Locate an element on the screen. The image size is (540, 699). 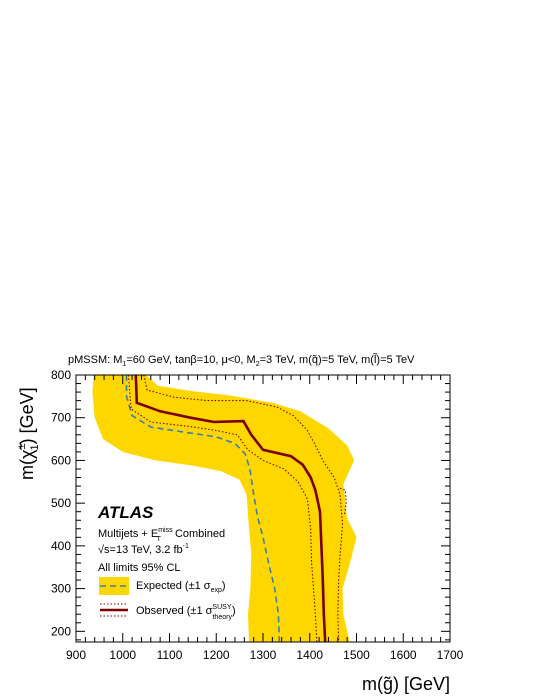
observed-theory-plus-line-segment is located at coordinates (343, 502).